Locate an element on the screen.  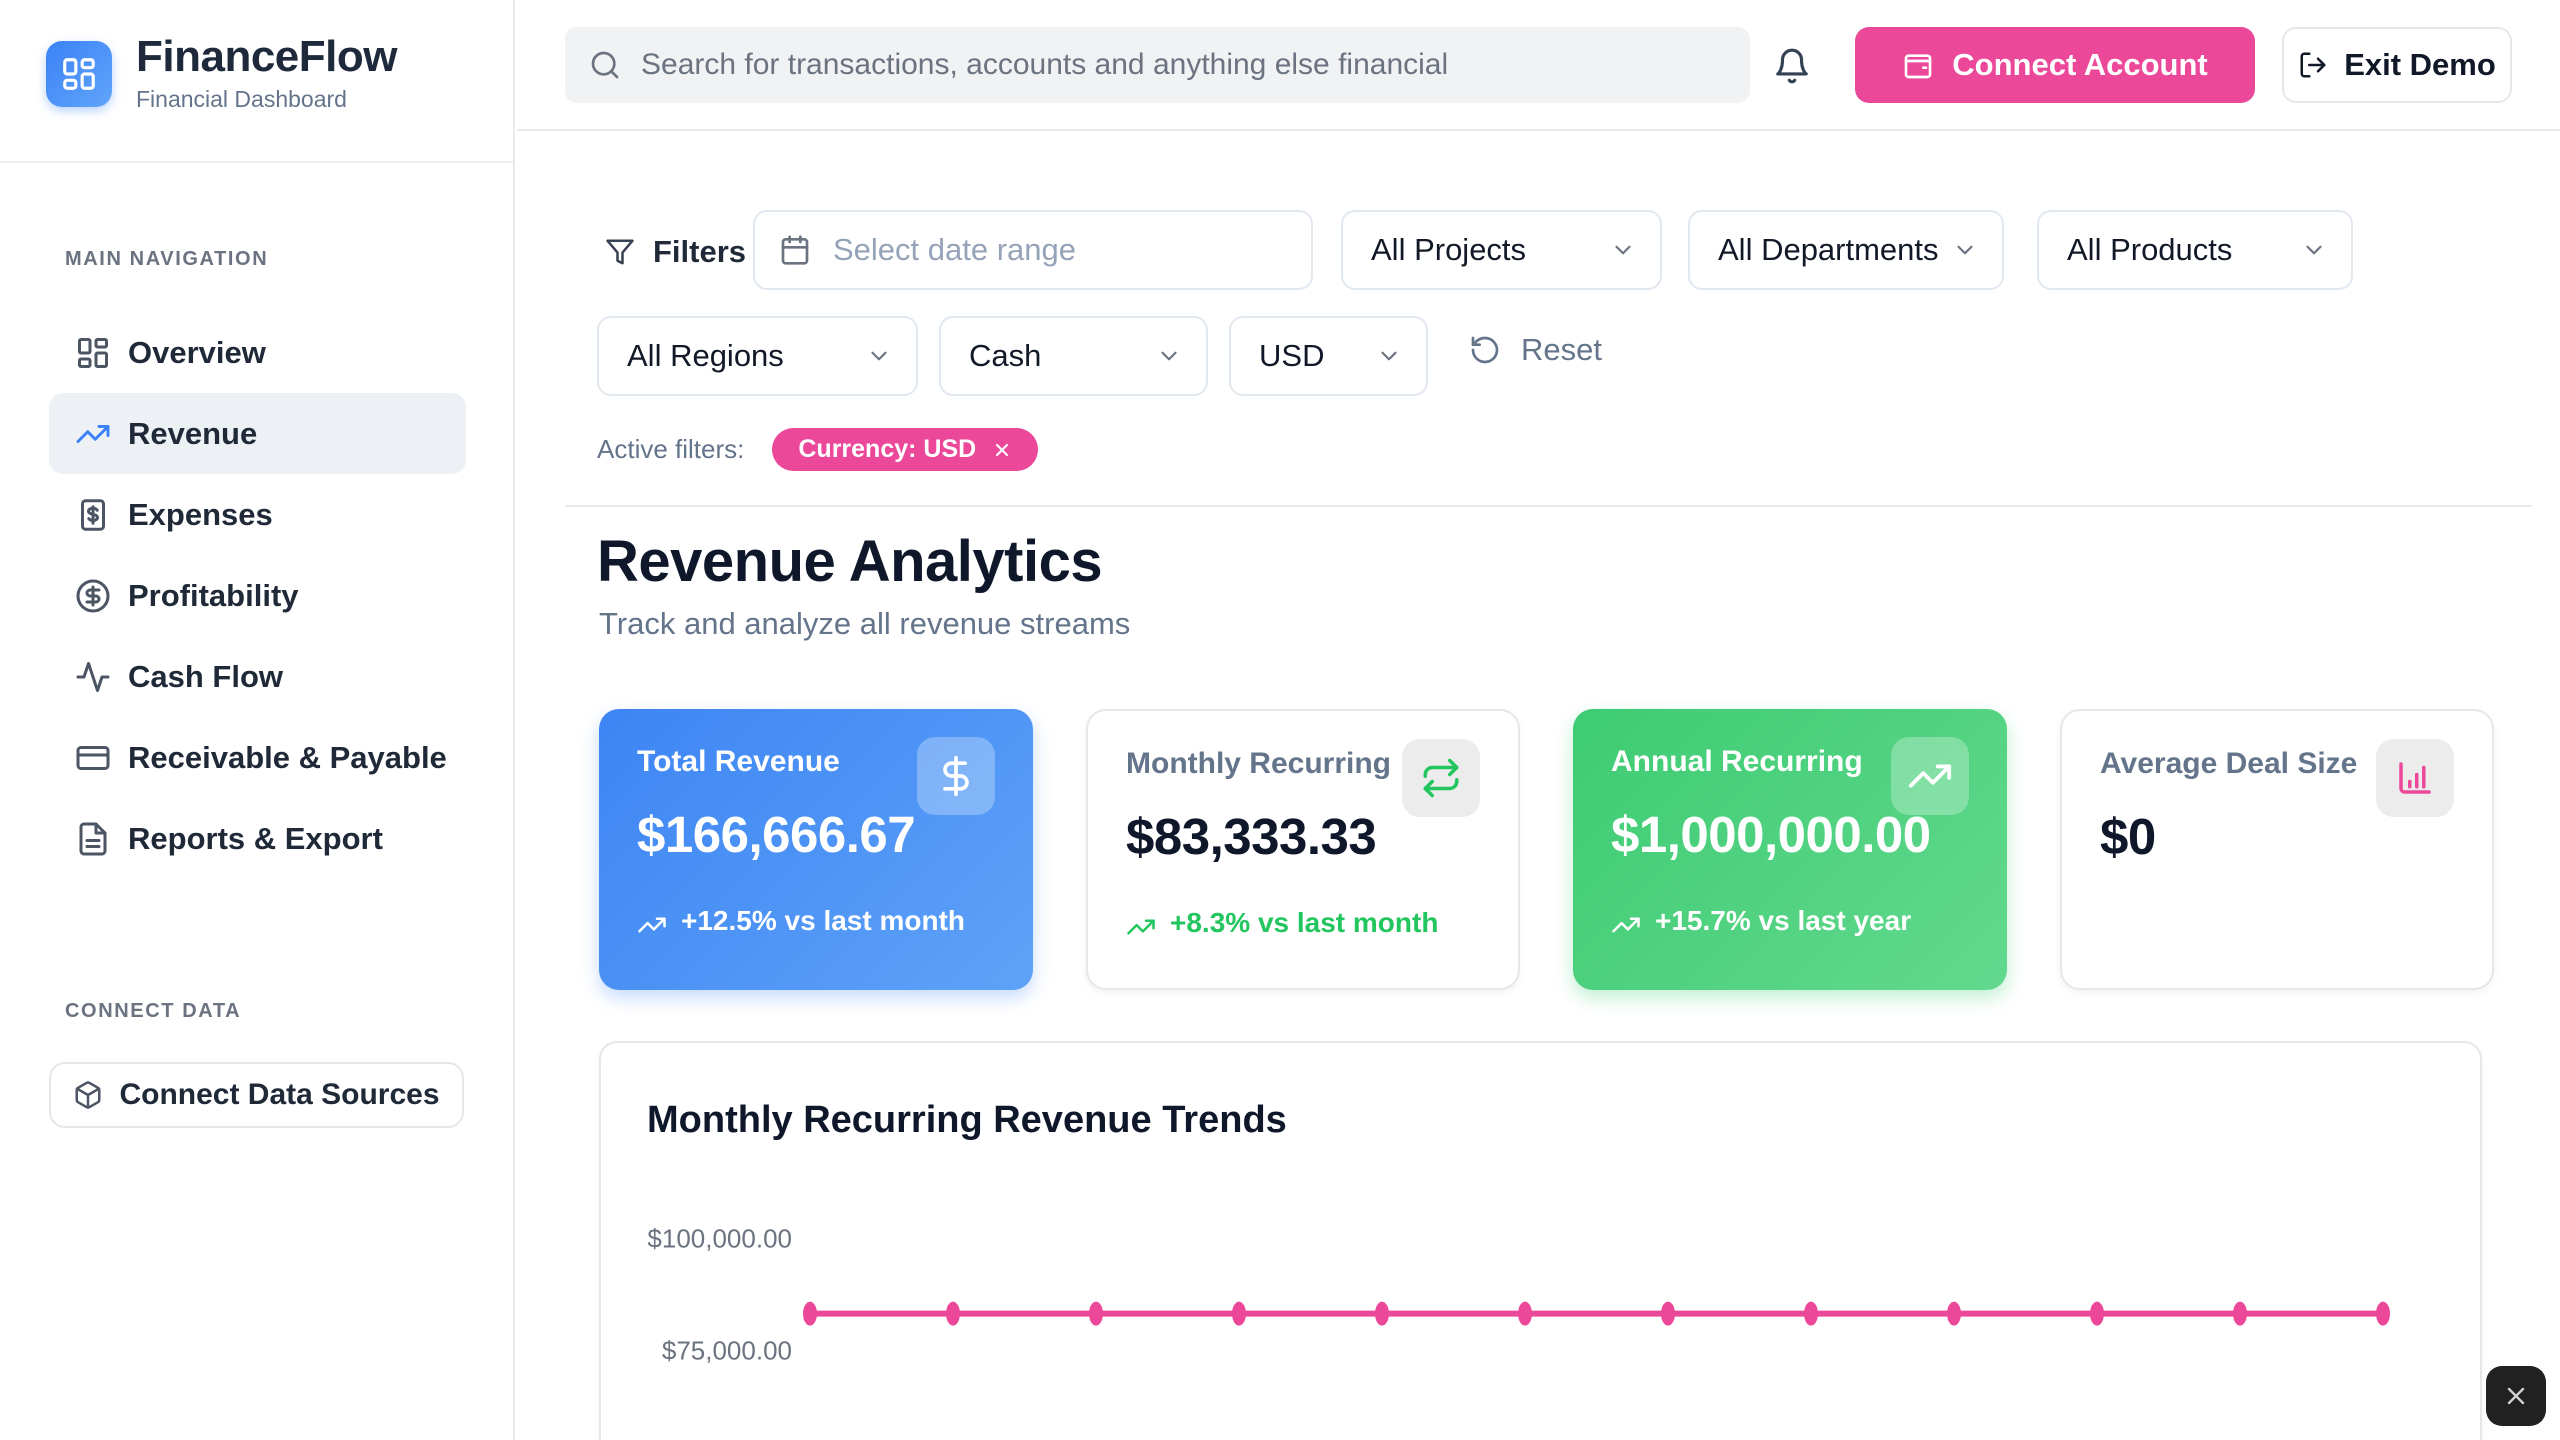
search-input is located at coordinates (1183, 65).